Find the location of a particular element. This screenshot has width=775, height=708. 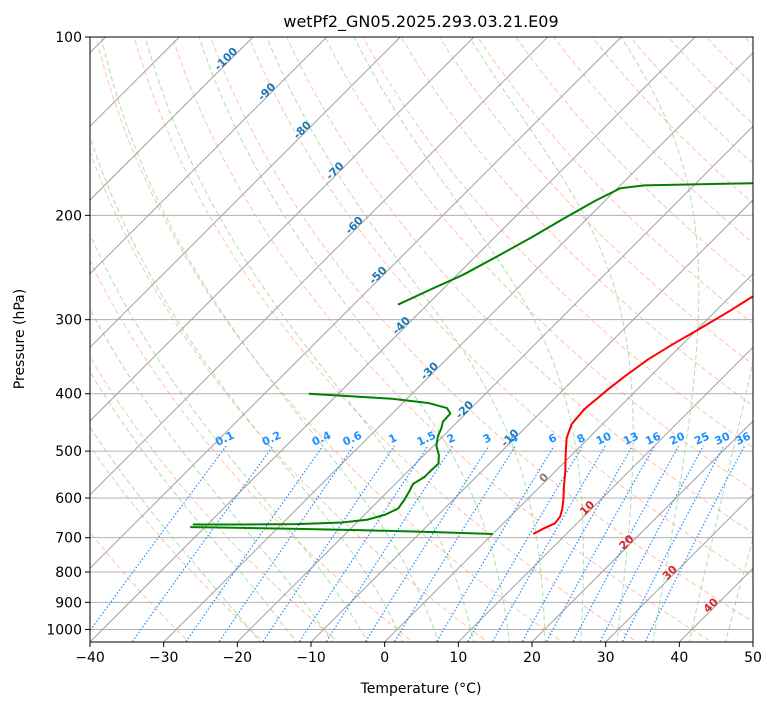

chart-title: wetPf2_GN05.2025.293.03.21.E09 is located at coordinates (420, 22).